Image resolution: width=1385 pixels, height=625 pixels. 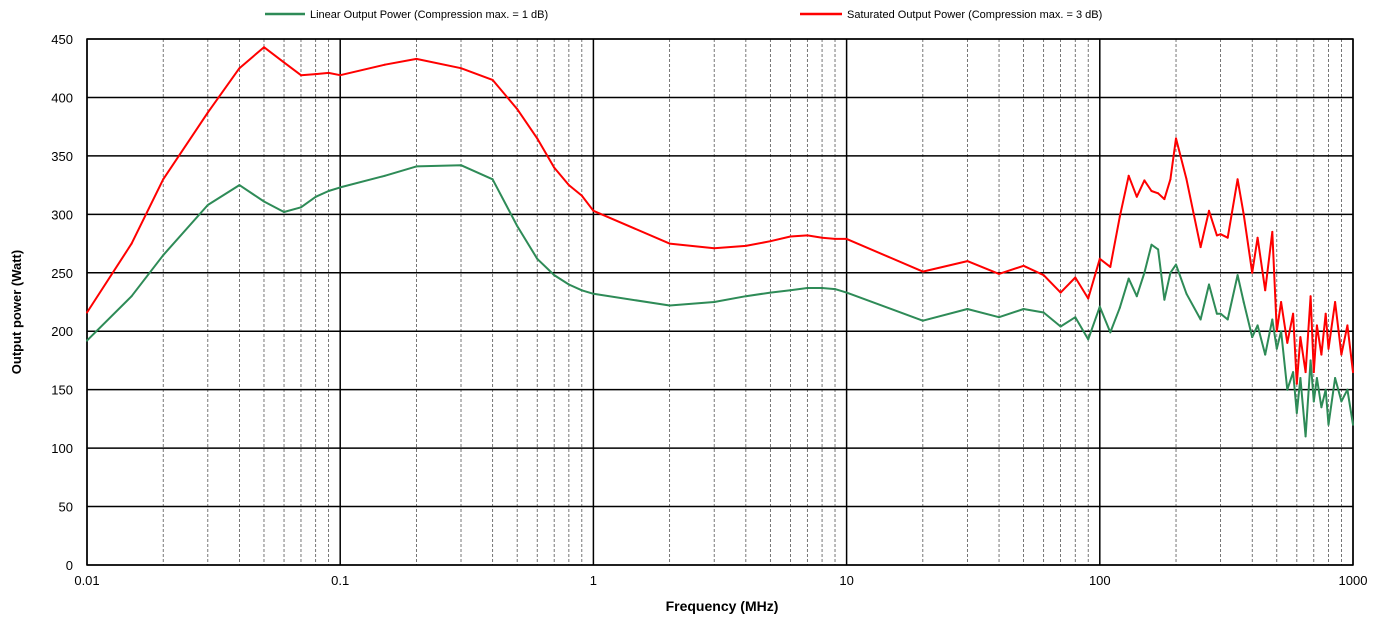 I want to click on y-tick-label: 350, so click(x=62, y=156).